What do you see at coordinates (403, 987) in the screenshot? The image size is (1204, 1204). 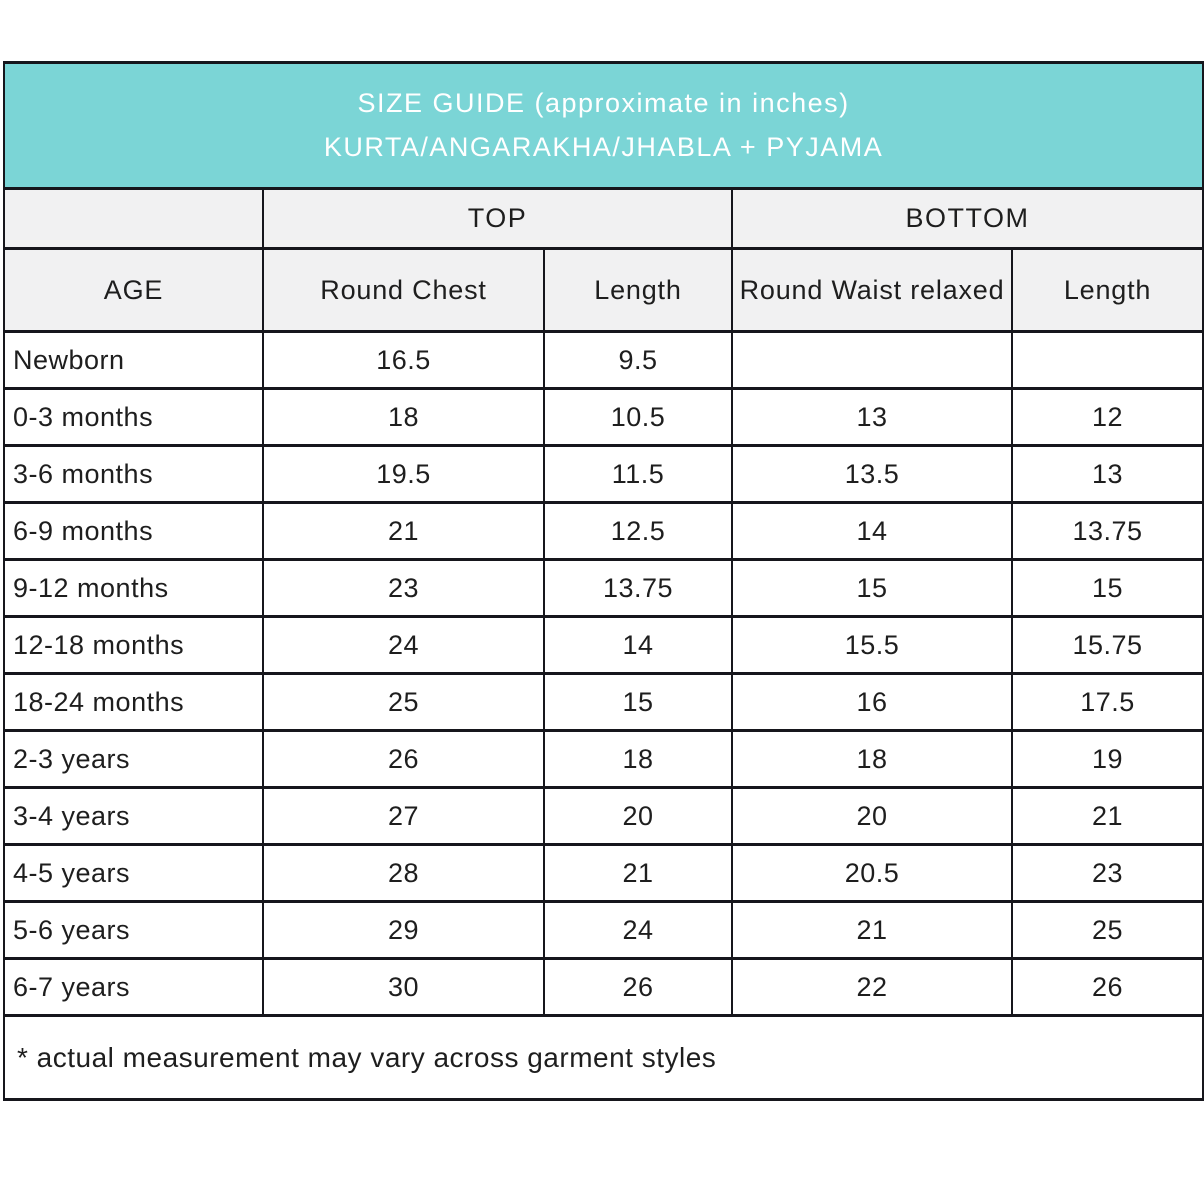 I see `measurement-cell: 30` at bounding box center [403, 987].